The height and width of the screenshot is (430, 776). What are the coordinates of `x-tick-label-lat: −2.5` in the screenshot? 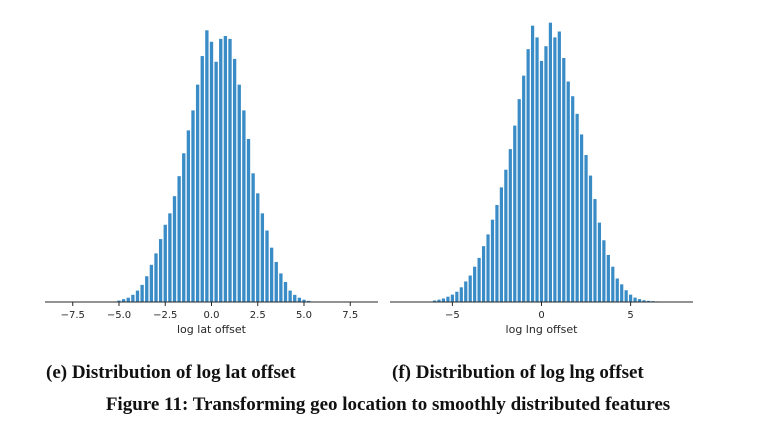 It's located at (165, 315).